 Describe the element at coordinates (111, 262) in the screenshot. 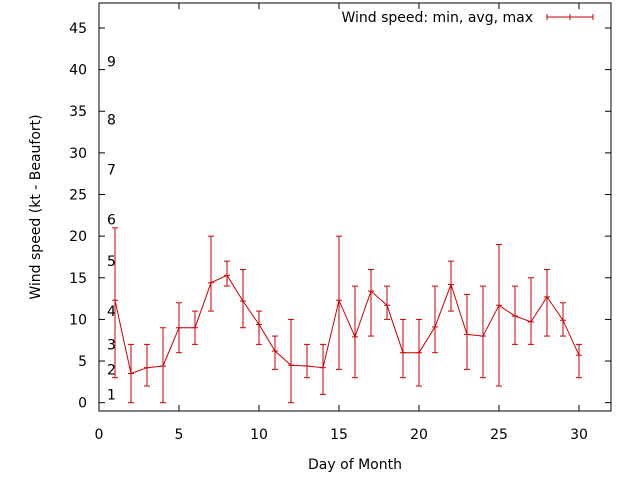

I see `beaufort-label: 5` at that location.